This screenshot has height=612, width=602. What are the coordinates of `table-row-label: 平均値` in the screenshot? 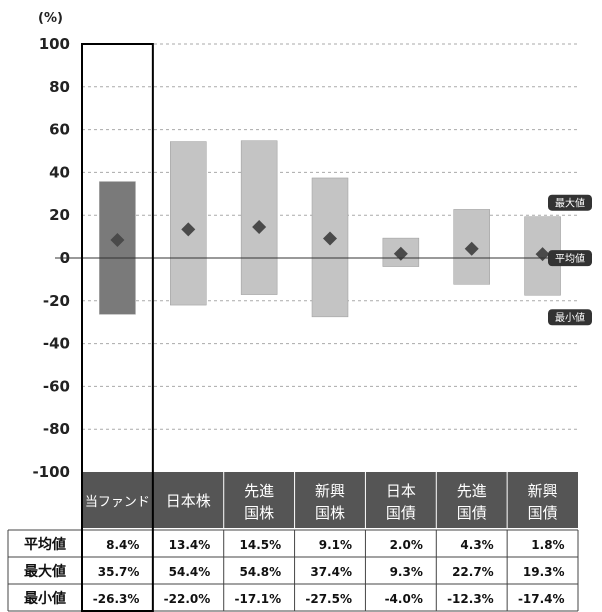 It's located at (45, 544).